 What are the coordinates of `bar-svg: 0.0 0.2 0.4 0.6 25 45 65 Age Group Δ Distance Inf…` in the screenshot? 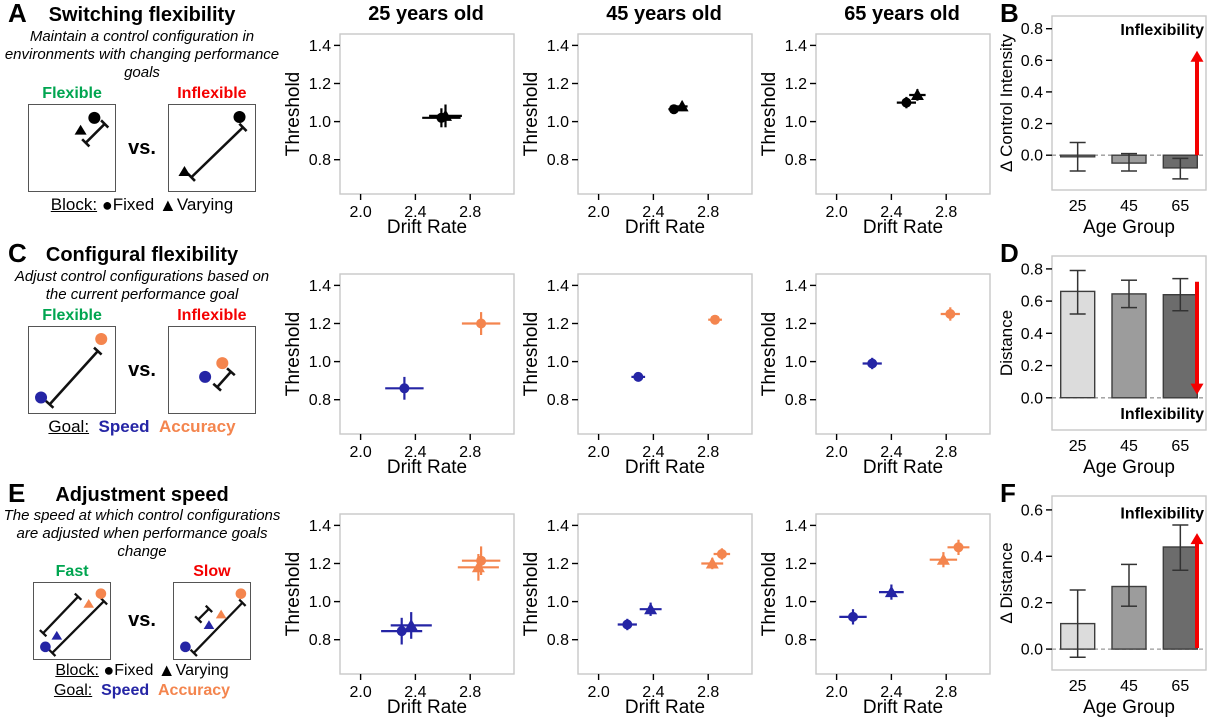 It's located at (1102, 606).